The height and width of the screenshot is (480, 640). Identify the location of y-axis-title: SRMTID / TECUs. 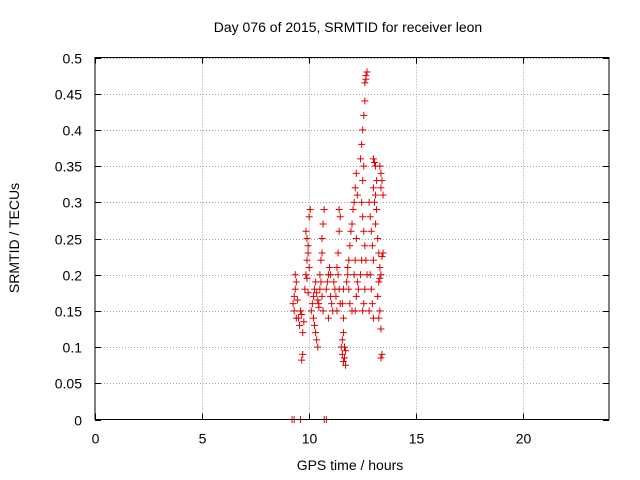
(14, 238).